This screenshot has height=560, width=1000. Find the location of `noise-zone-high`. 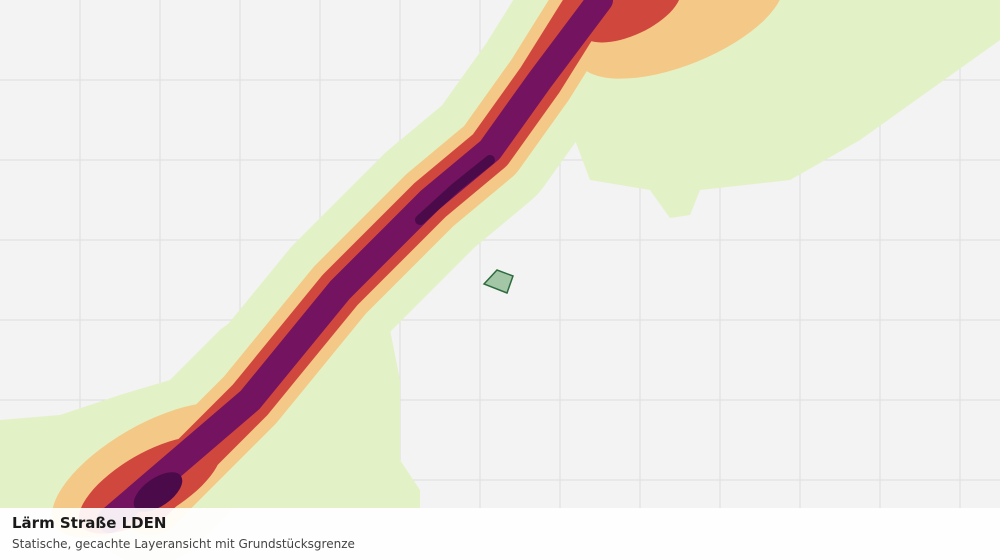

noise-zone-high is located at coordinates (630, 21).